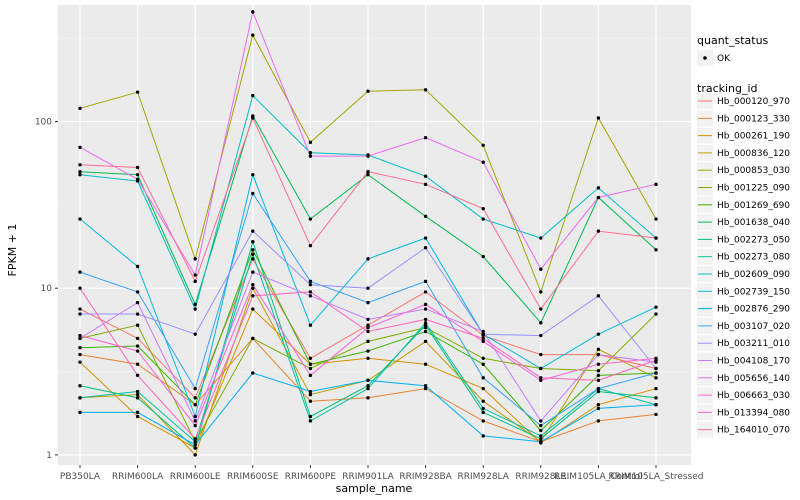 The image size is (800, 500). I want to click on legend-label: Hb_002273_080, so click(753, 258).